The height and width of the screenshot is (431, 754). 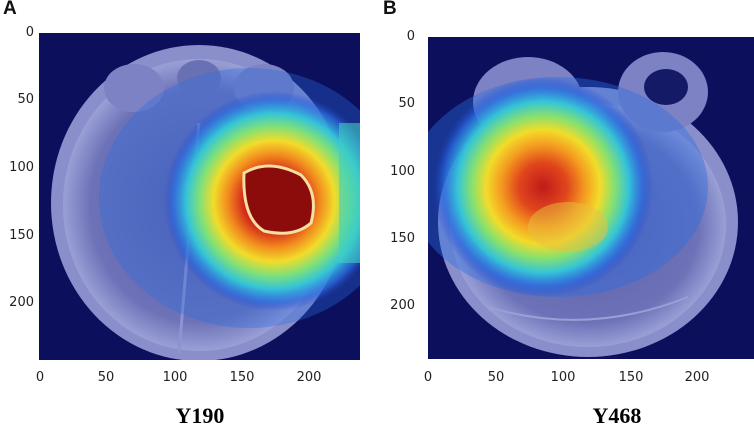 What do you see at coordinates (617, 415) in the screenshot?
I see `panel-caption: Y468` at bounding box center [617, 415].